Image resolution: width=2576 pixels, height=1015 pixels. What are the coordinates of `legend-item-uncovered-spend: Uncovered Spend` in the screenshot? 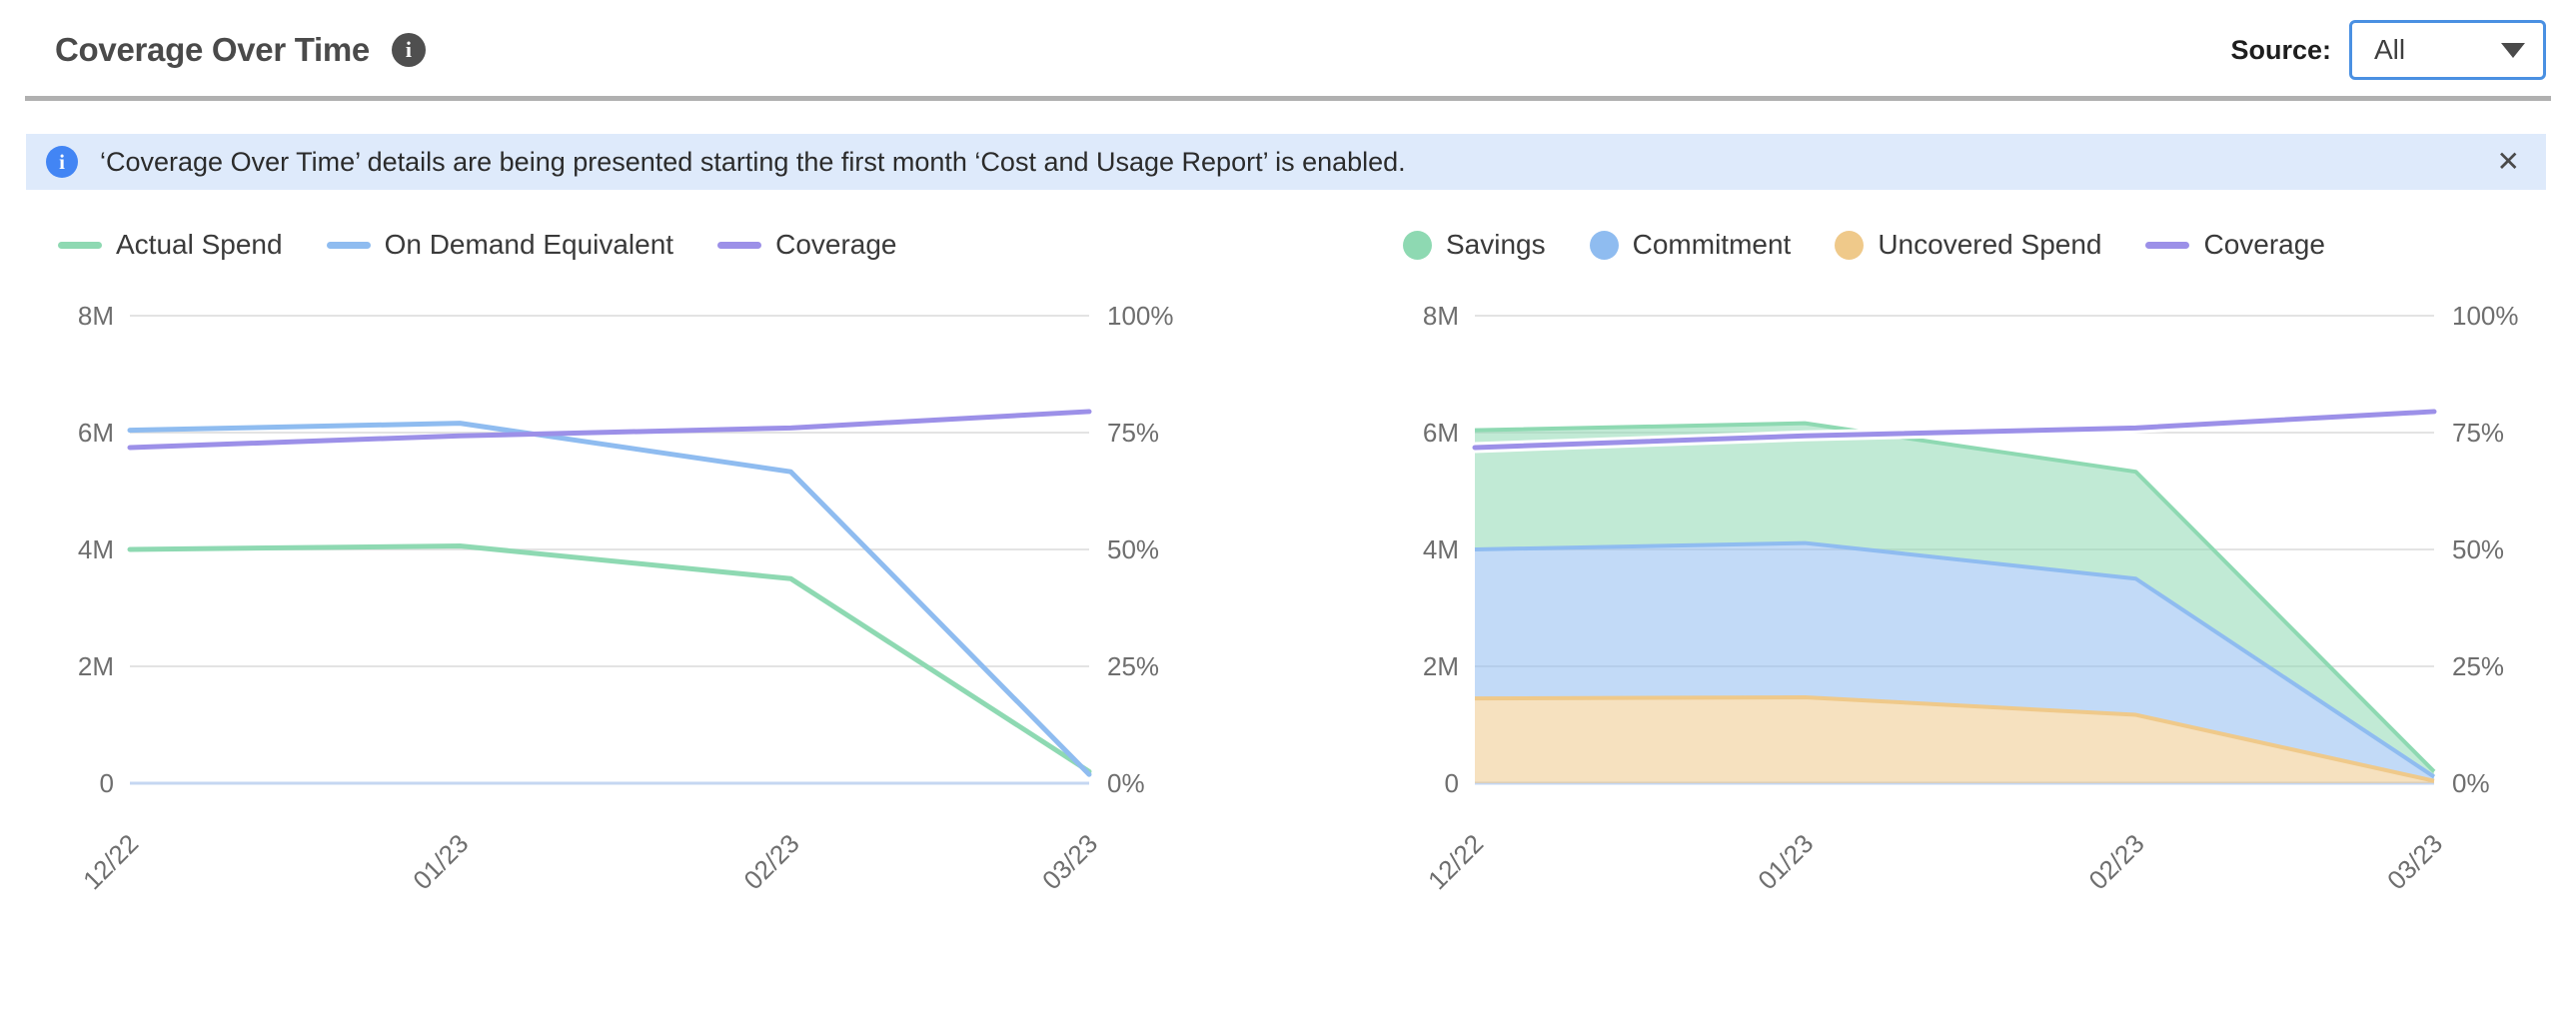 It's located at (1968, 245).